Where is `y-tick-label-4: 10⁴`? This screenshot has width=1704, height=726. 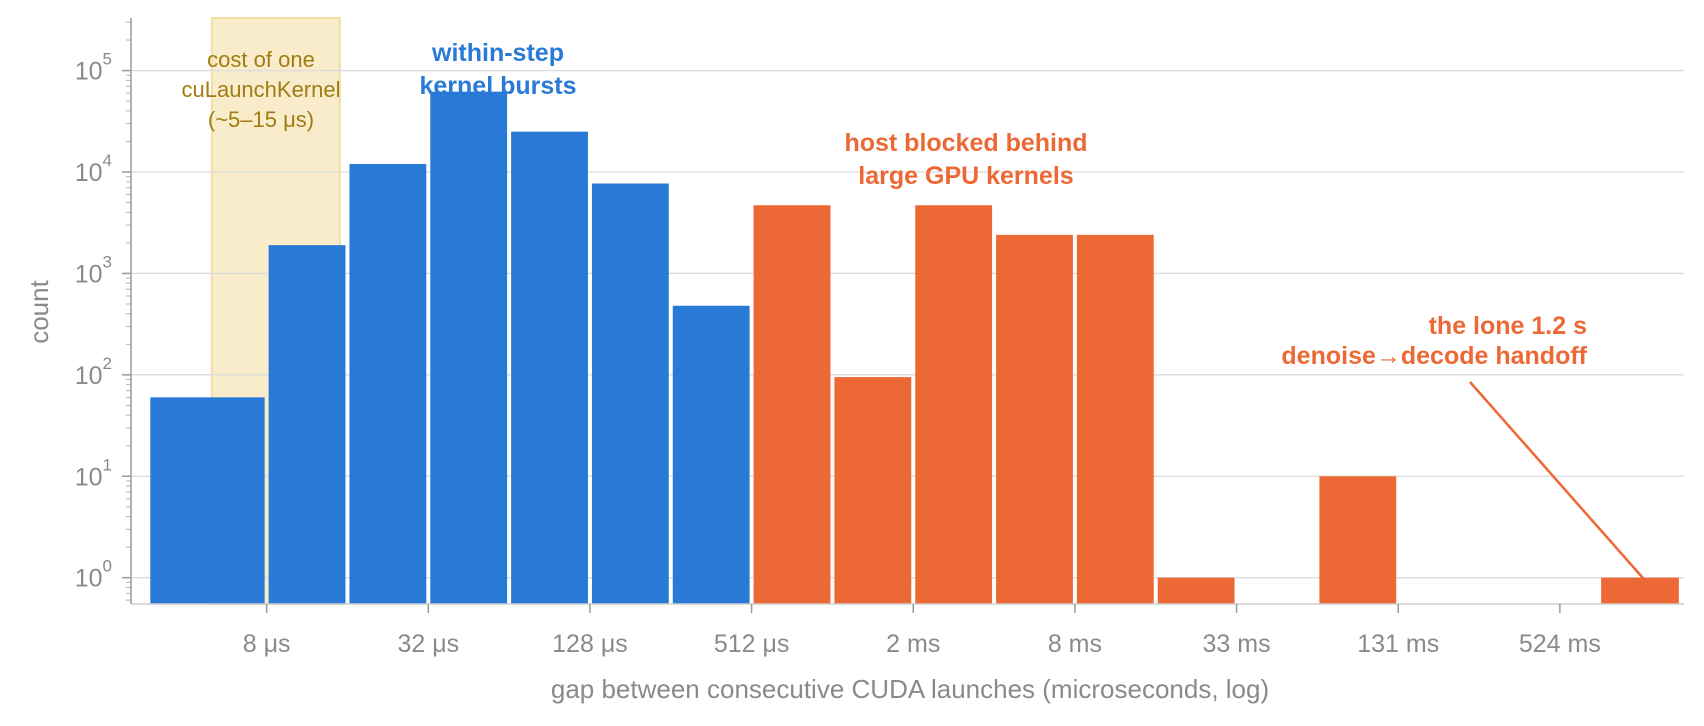 y-tick-label-4: 10⁴ is located at coordinates (93, 169).